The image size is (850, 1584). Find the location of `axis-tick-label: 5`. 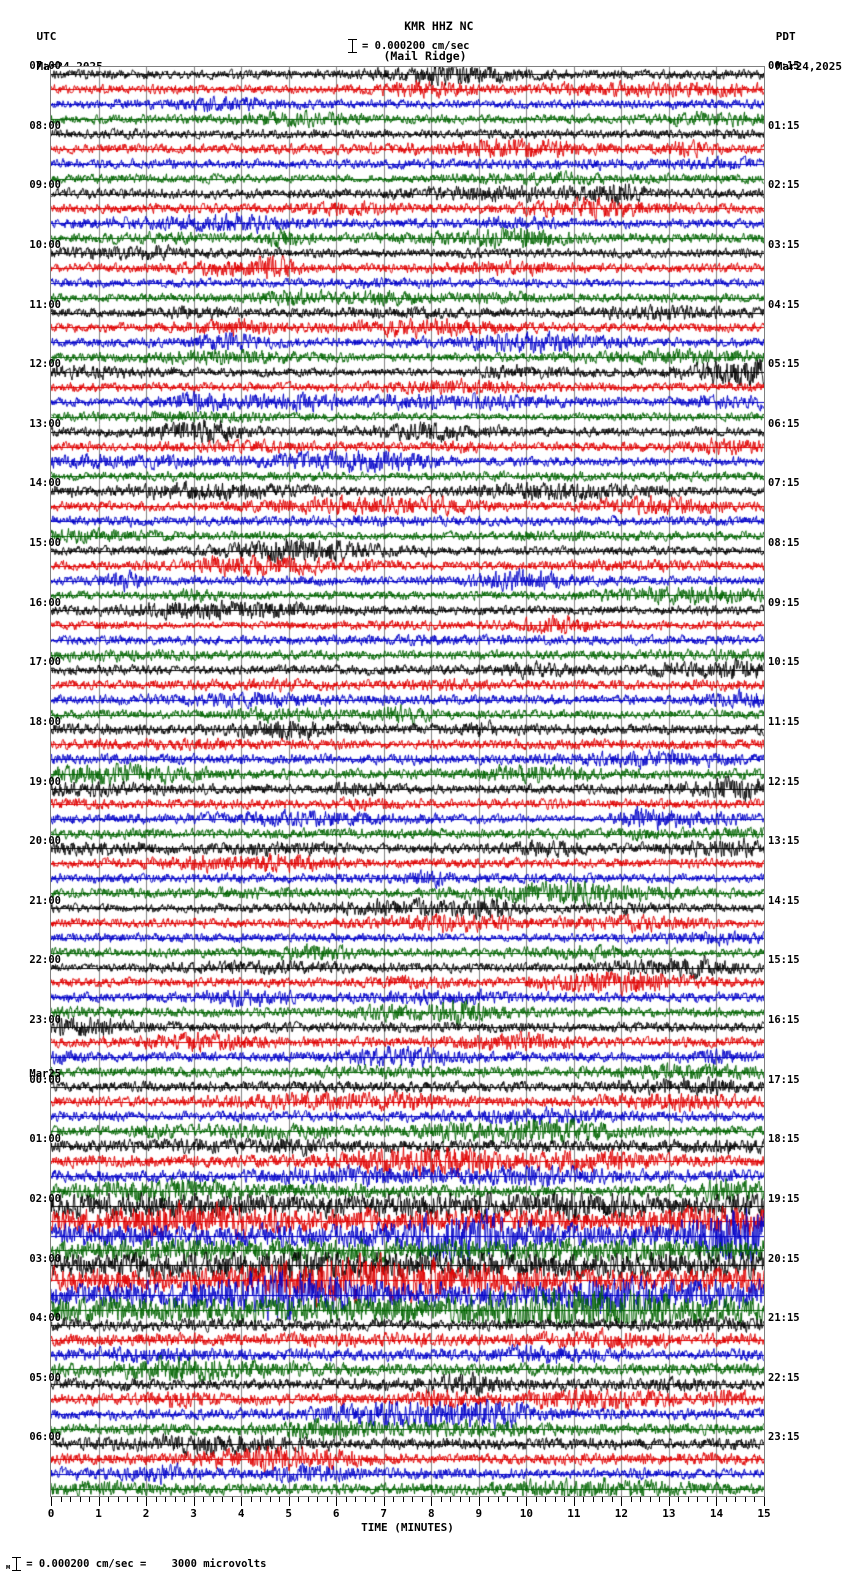

axis-tick-label: 5 is located at coordinates (288, 1513).